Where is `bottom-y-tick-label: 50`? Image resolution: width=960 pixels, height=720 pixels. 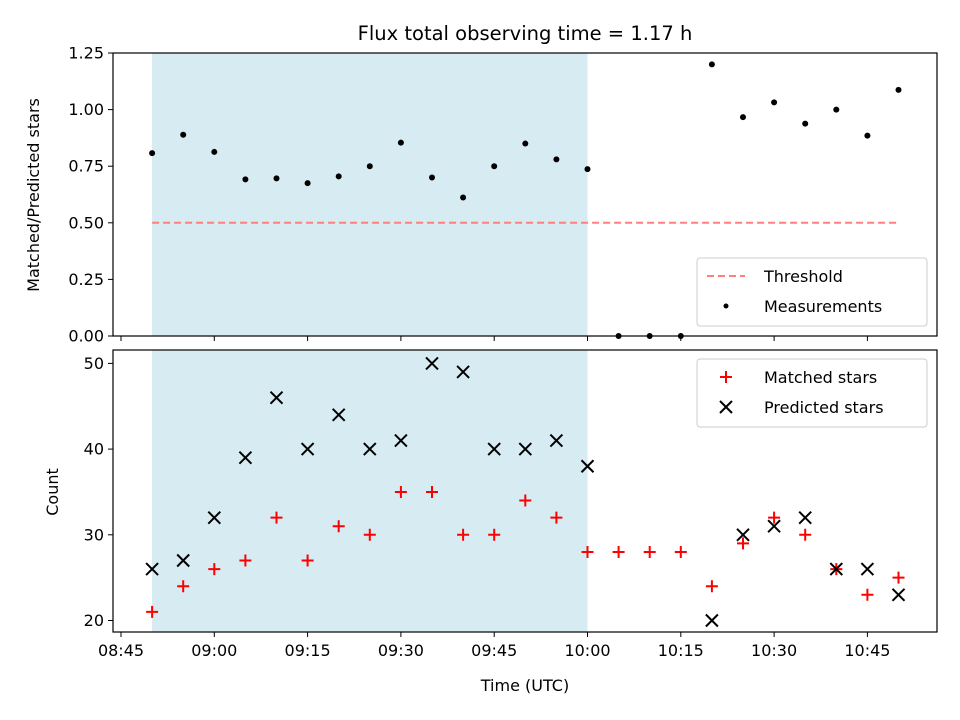 bottom-y-tick-label: 50 is located at coordinates (94, 363).